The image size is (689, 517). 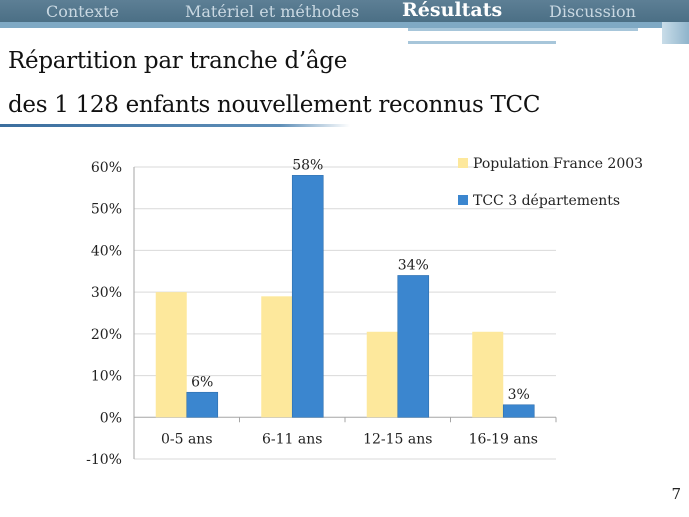 I want to click on y-tick-label: -10%, so click(x=104, y=460).